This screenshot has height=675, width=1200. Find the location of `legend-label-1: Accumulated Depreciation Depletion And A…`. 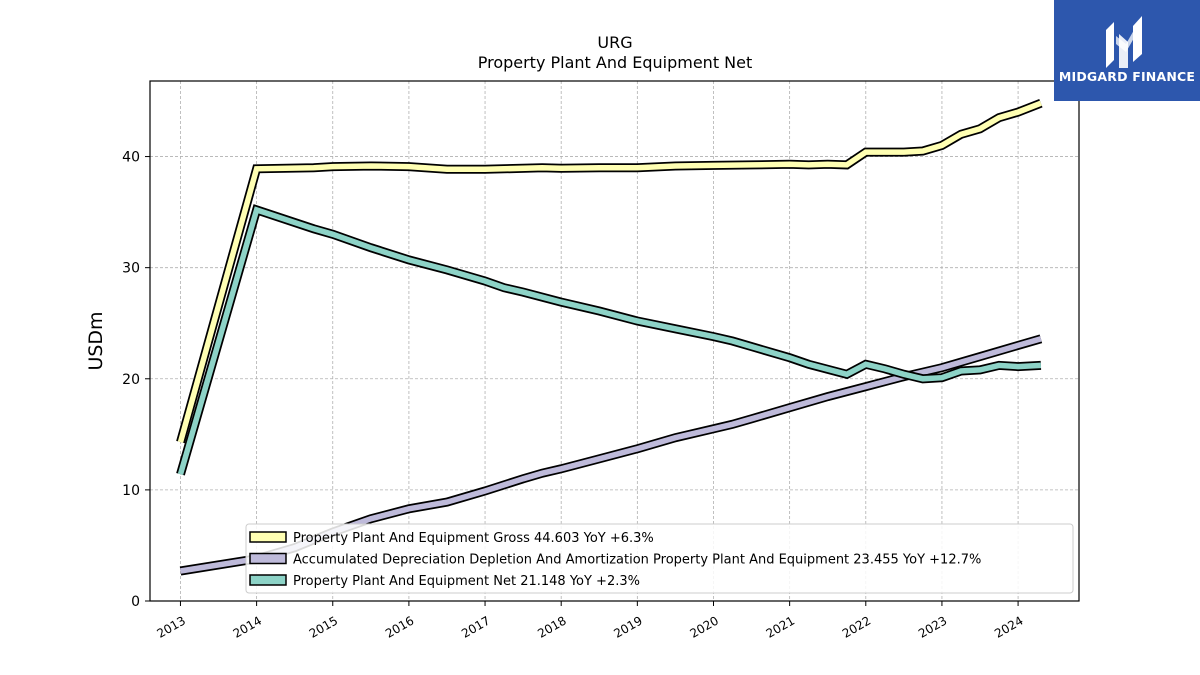

legend-label-1: Accumulated Depreciation Depletion And A… is located at coordinates (637, 560).